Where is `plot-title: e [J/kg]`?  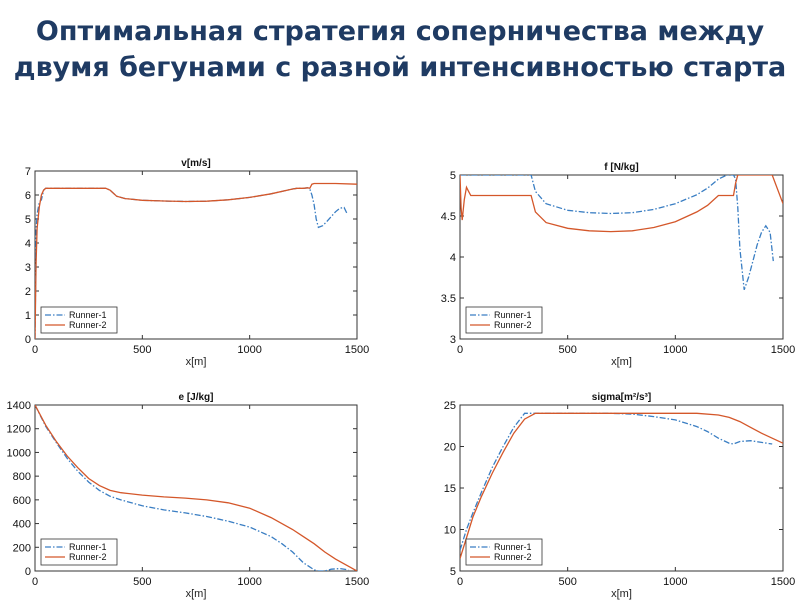
plot-title: e [J/kg] is located at coordinates (195, 397).